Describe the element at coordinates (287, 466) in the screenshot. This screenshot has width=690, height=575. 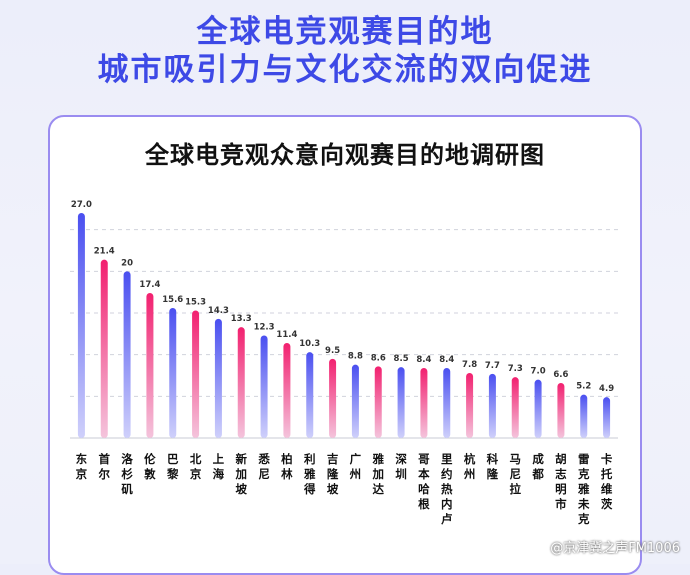
I see `category-label-10: 柏林` at that location.